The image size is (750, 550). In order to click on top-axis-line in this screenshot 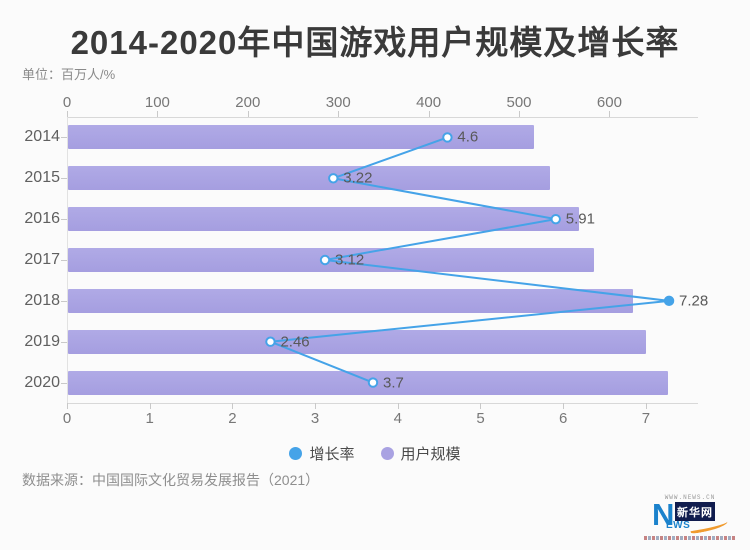, I will do `click(382, 117)`.